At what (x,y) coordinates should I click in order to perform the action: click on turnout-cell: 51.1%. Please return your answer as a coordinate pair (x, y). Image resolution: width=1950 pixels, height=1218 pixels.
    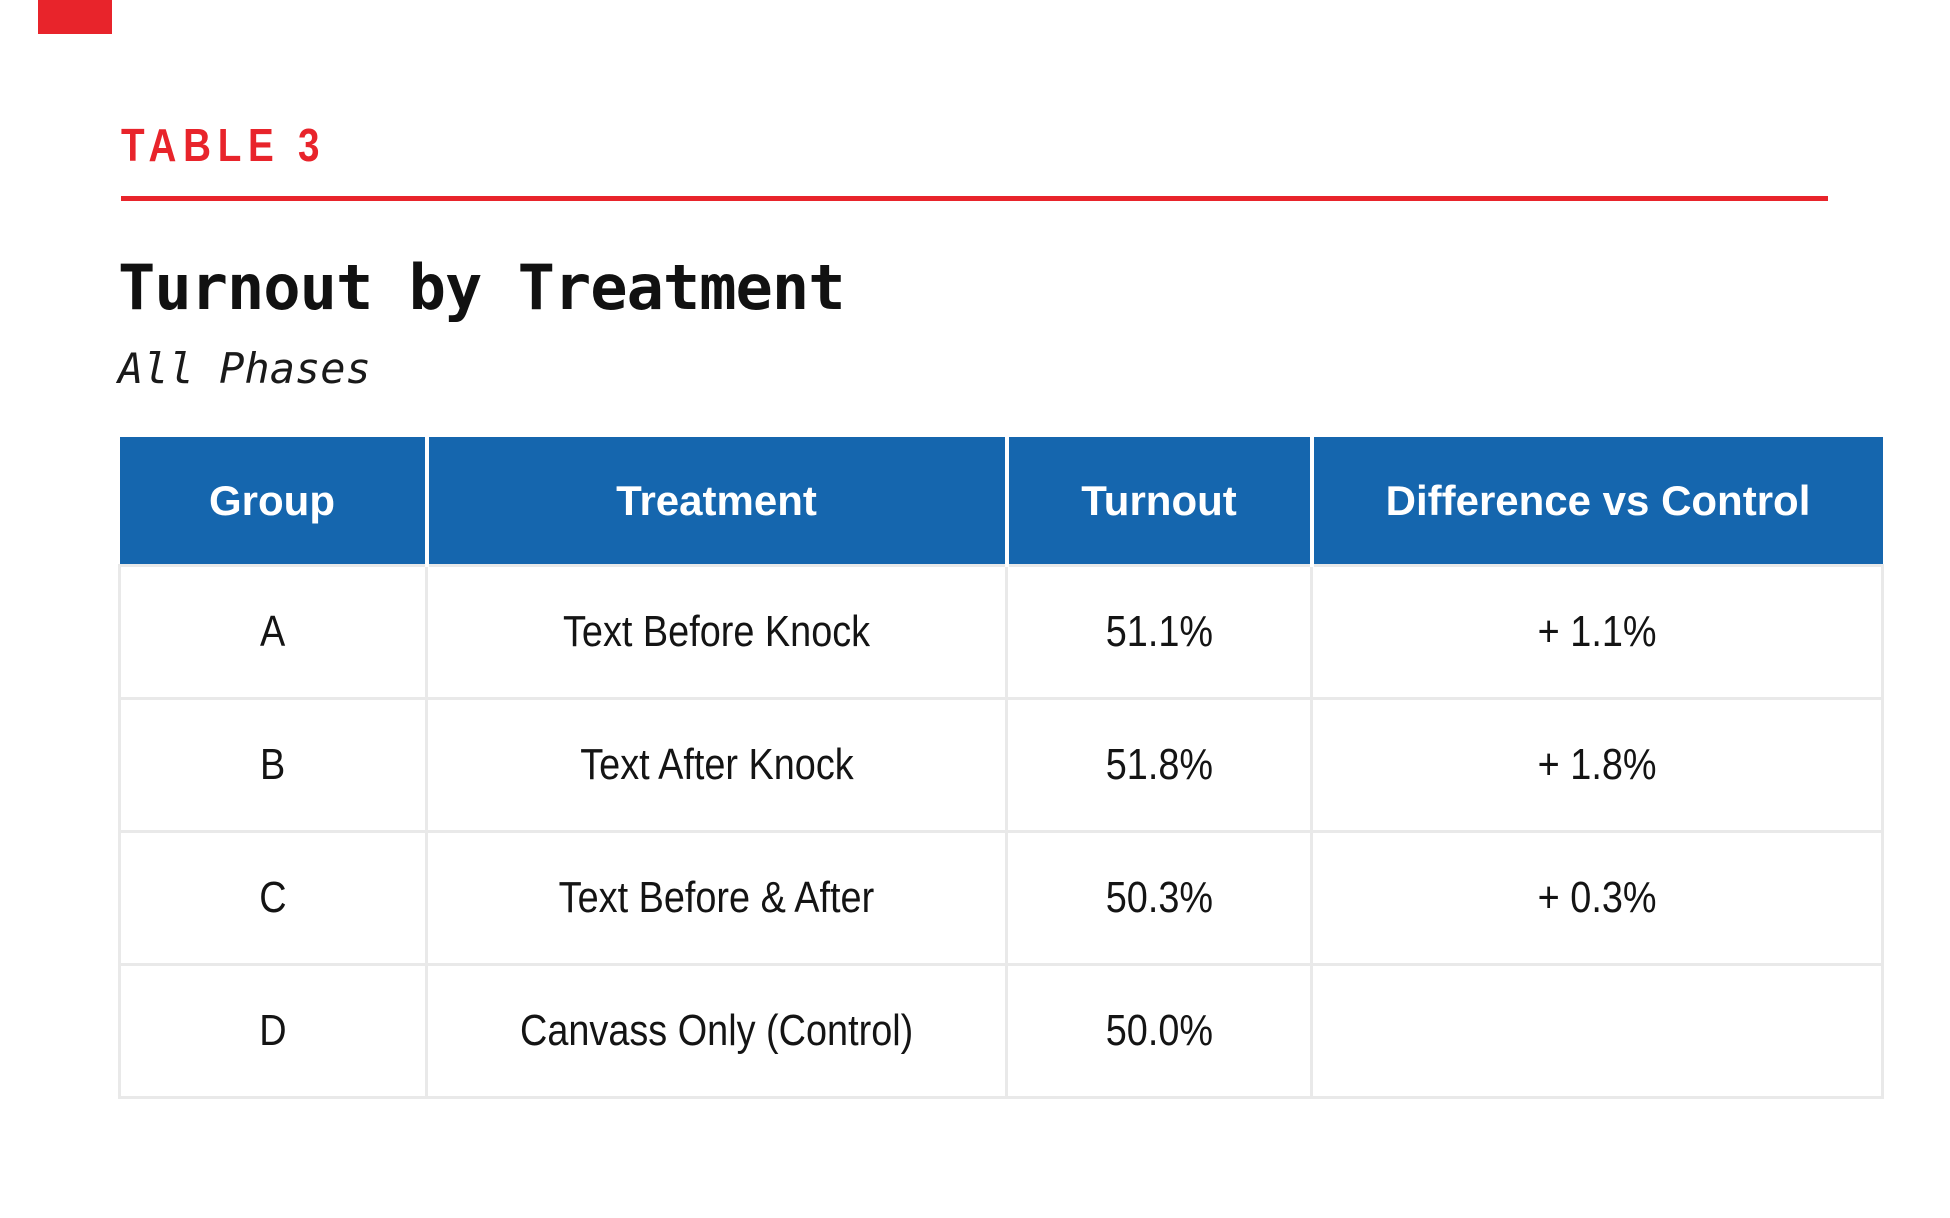
    Looking at the image, I should click on (1159, 632).